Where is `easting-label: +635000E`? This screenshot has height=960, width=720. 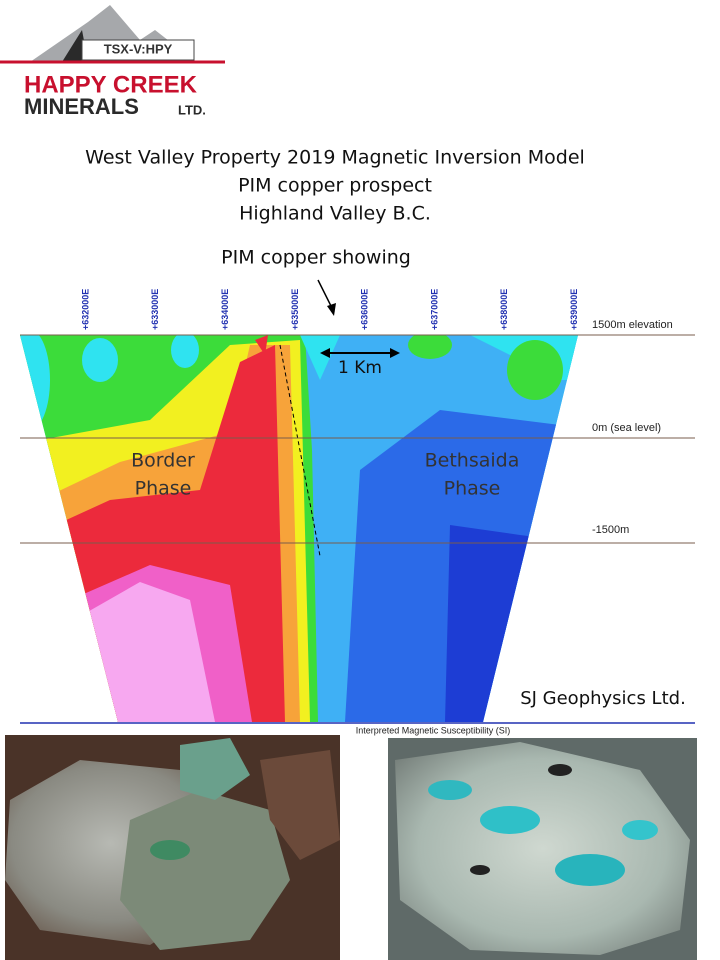
easting-label: +635000E is located at coordinates (295, 309).